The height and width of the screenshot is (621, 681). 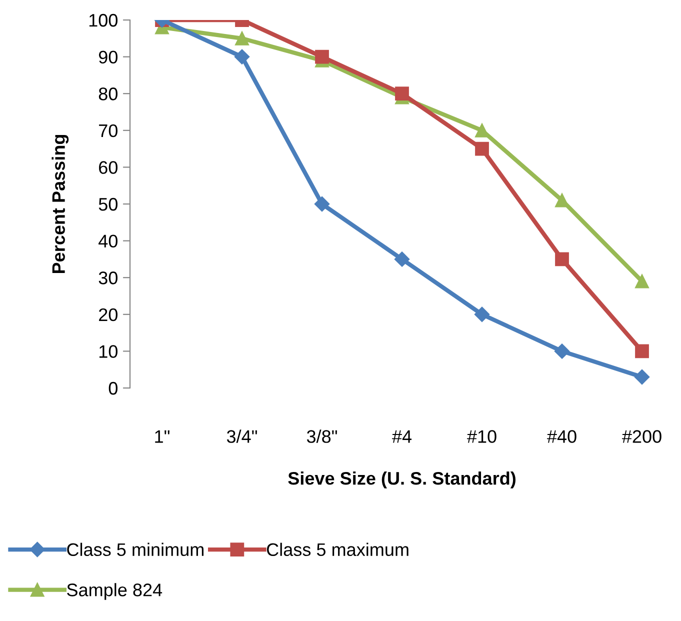 I want to click on y-tick-label: 30, so click(x=108, y=278).